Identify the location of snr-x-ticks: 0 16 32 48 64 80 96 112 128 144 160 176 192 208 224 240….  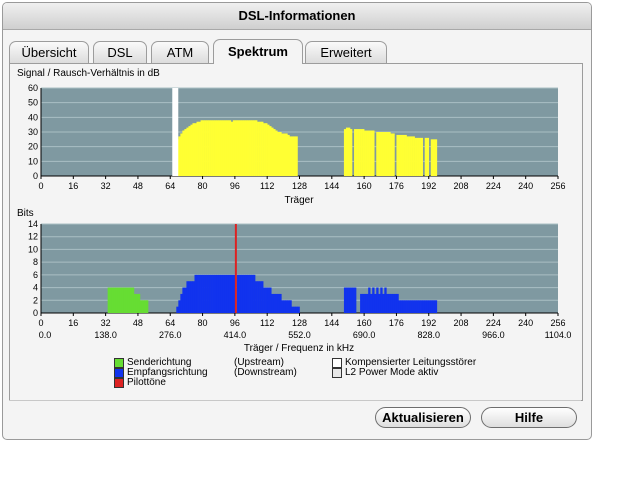
(302, 183).